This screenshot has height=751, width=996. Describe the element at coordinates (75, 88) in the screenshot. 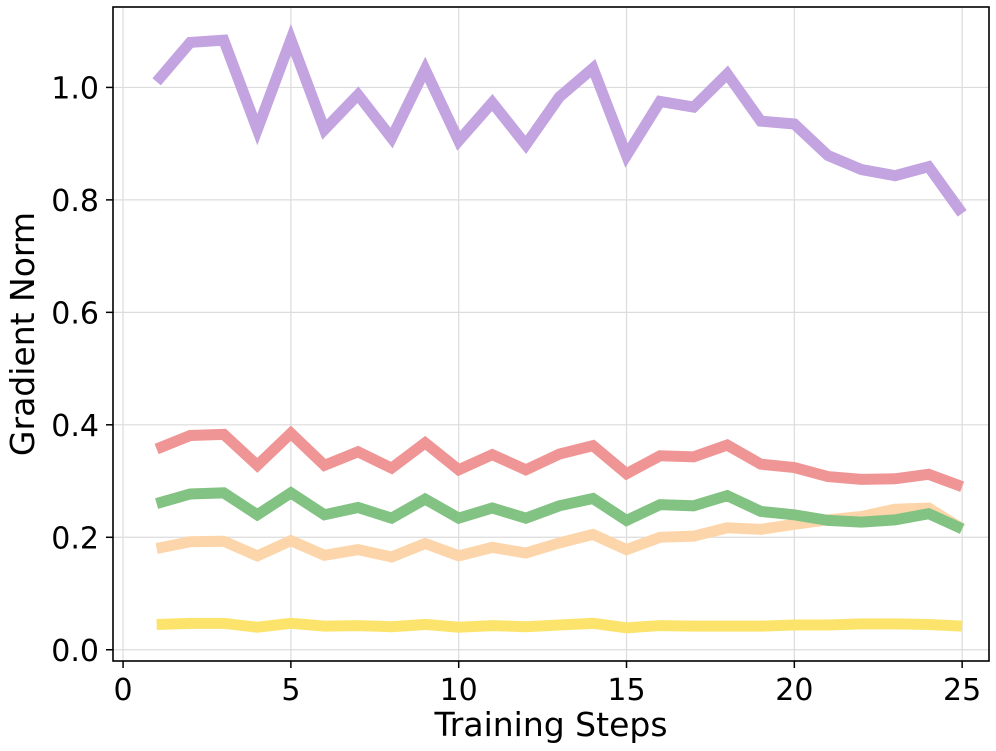

I see `y-tick-label: 1.0` at that location.